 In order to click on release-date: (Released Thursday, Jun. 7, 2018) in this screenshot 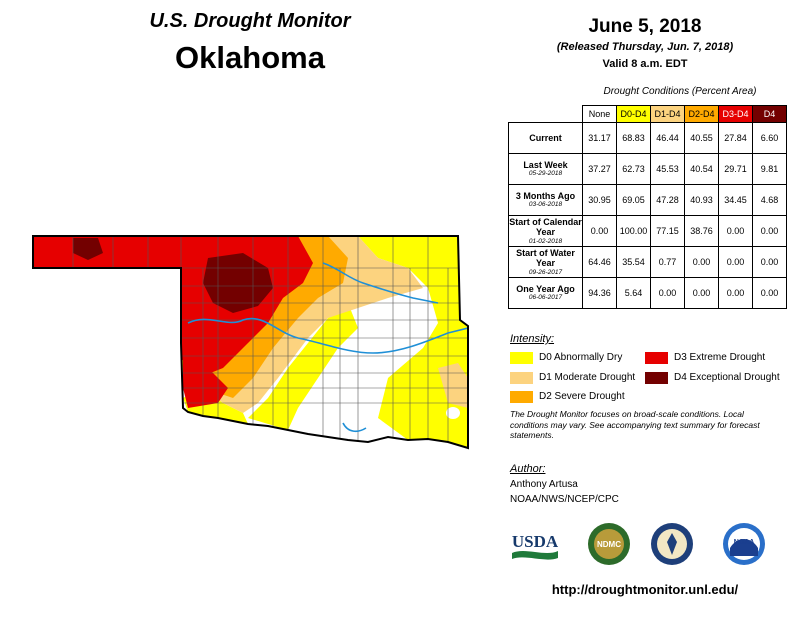, I will do `click(645, 47)`.